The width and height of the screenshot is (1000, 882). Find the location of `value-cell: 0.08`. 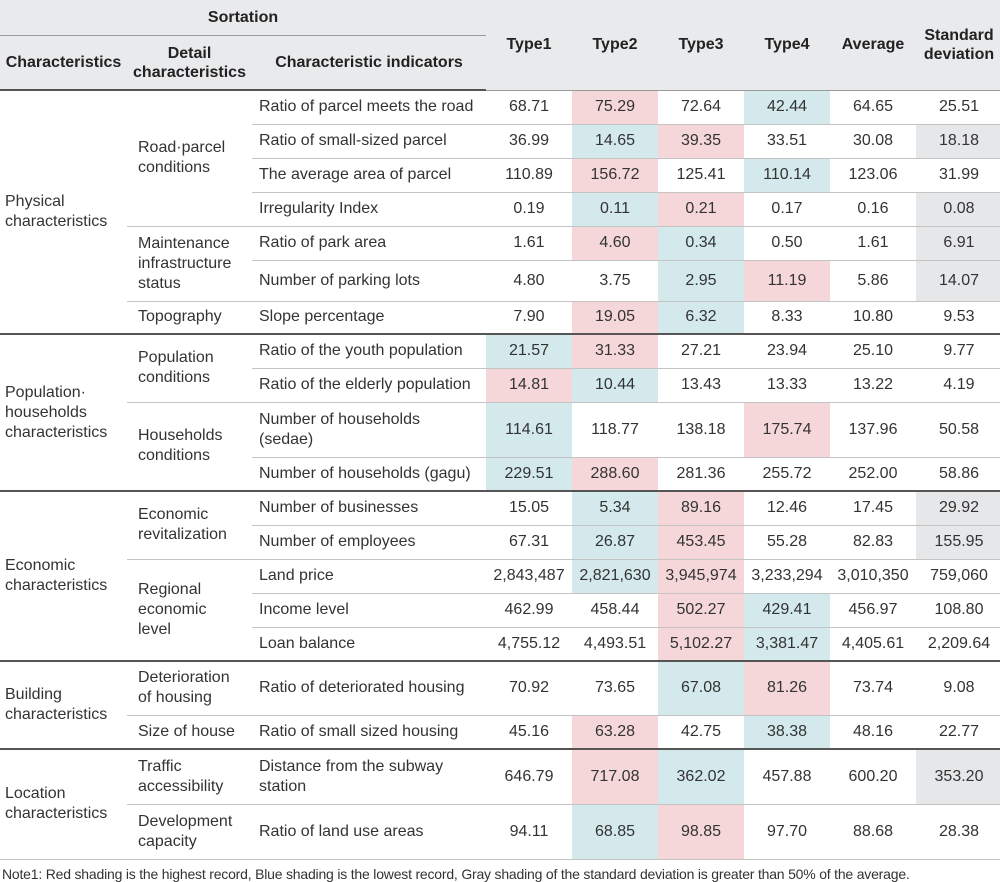

value-cell: 0.08 is located at coordinates (958, 209).